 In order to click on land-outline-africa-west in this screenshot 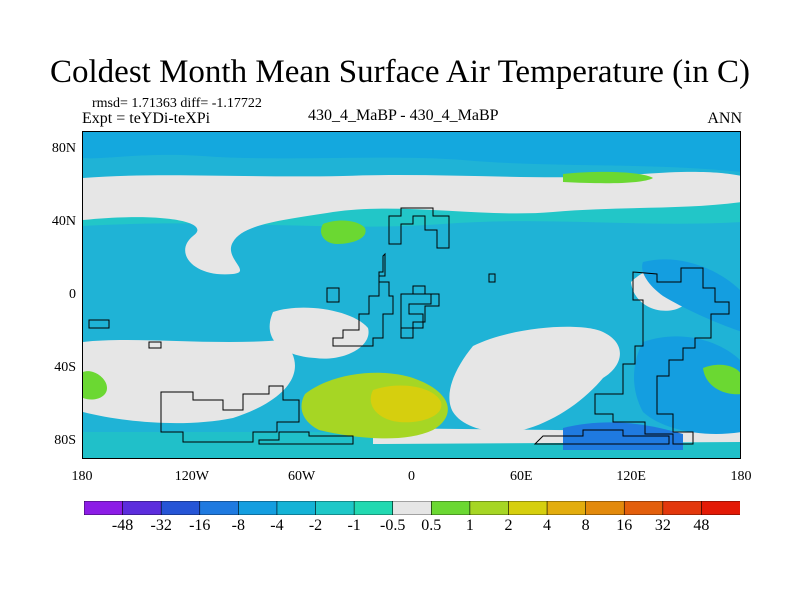, I will do `click(420, 312)`.